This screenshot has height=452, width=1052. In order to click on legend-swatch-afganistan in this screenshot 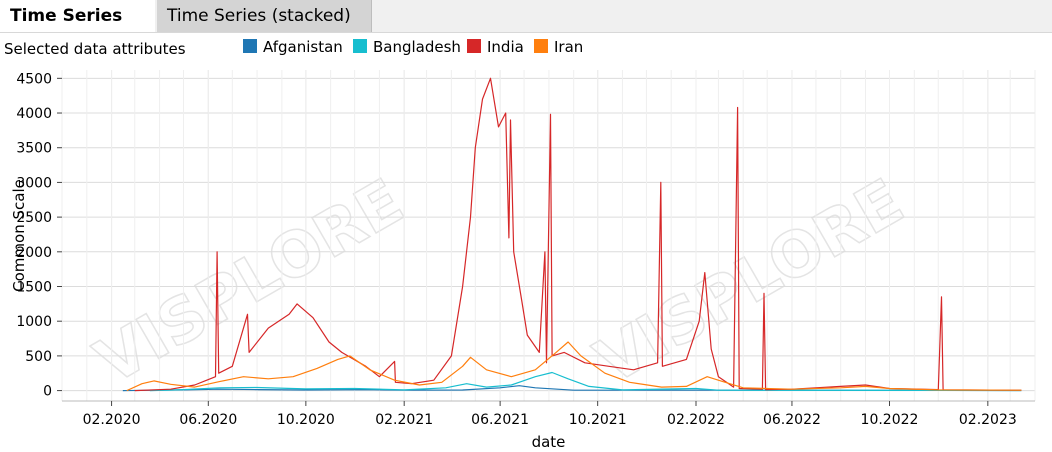, I will do `click(250, 46)`.